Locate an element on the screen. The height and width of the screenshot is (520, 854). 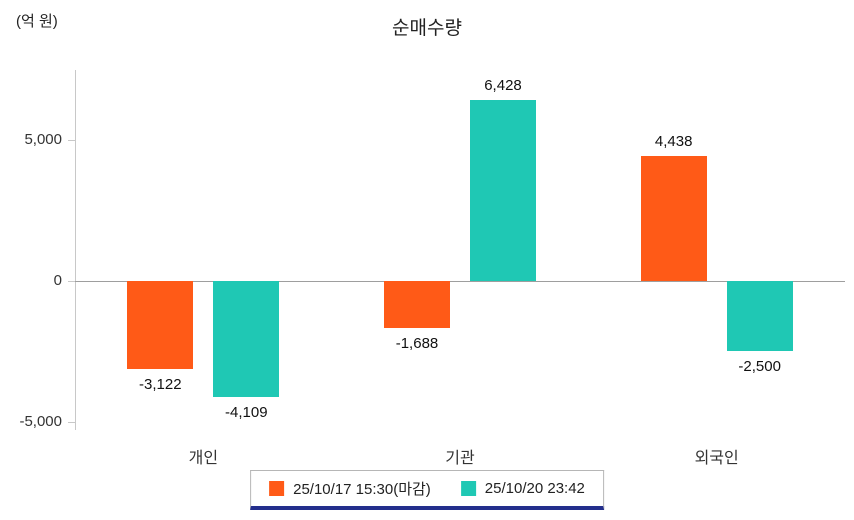
bar-series1-cat2 is located at coordinates (417, 304).